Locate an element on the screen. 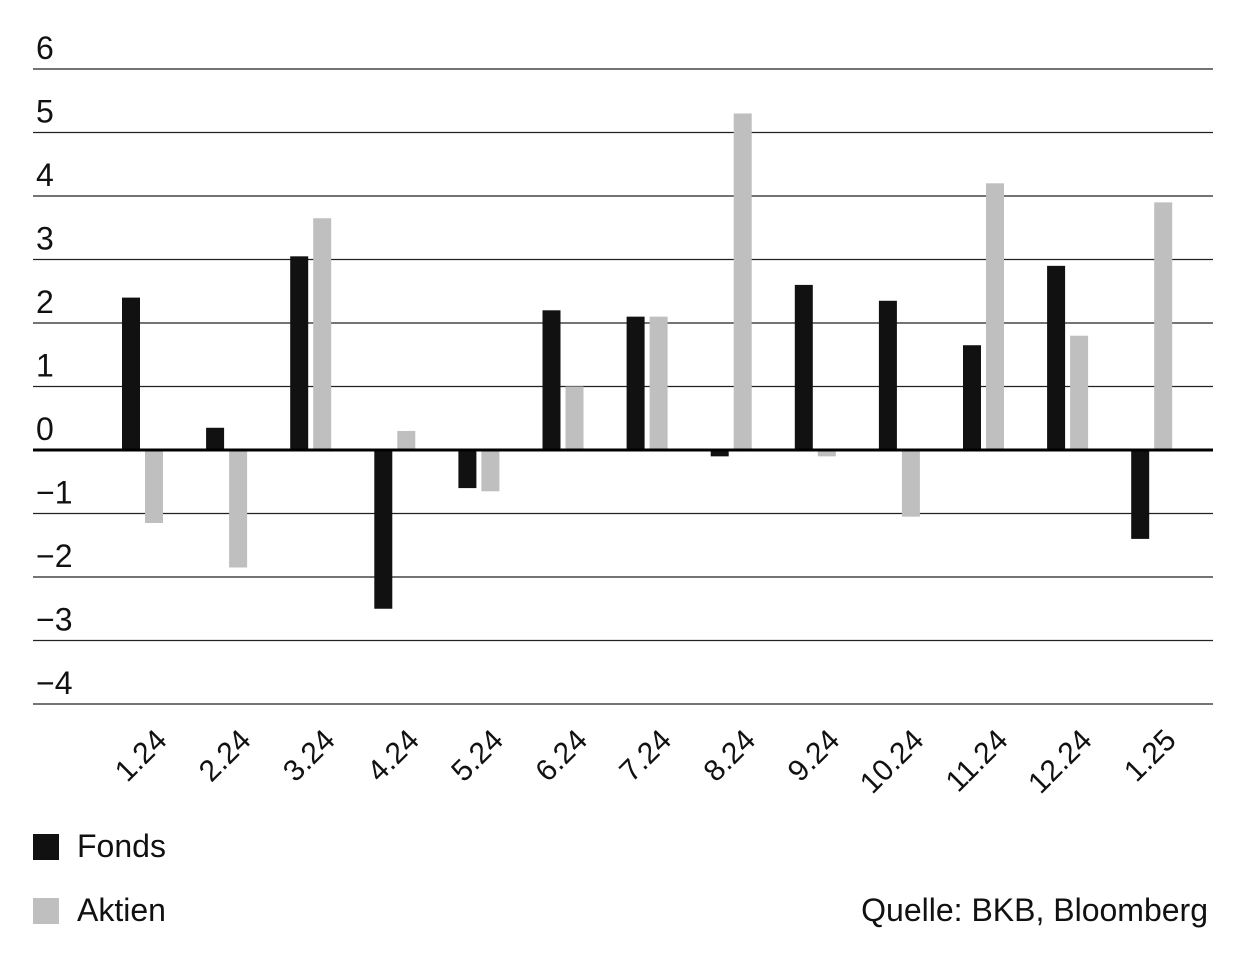 This screenshot has height=965, width=1246. y-tick-label: 0 is located at coordinates (45, 429).